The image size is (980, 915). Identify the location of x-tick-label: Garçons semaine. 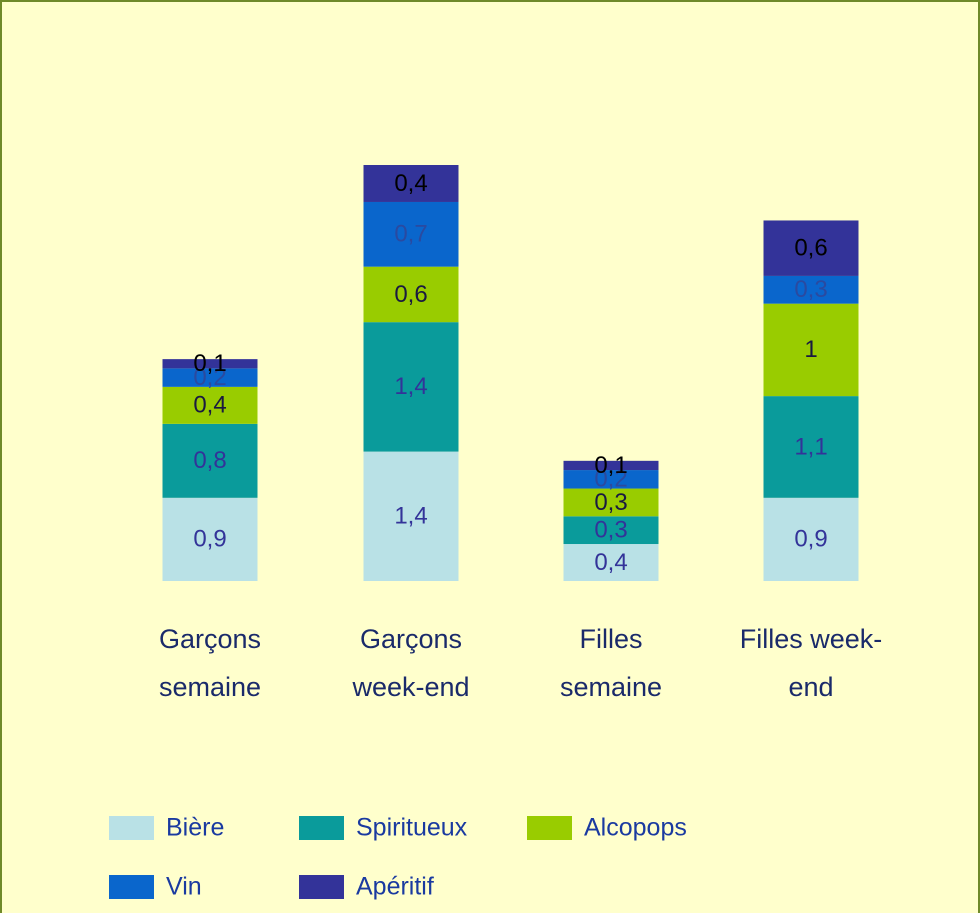
(210, 663).